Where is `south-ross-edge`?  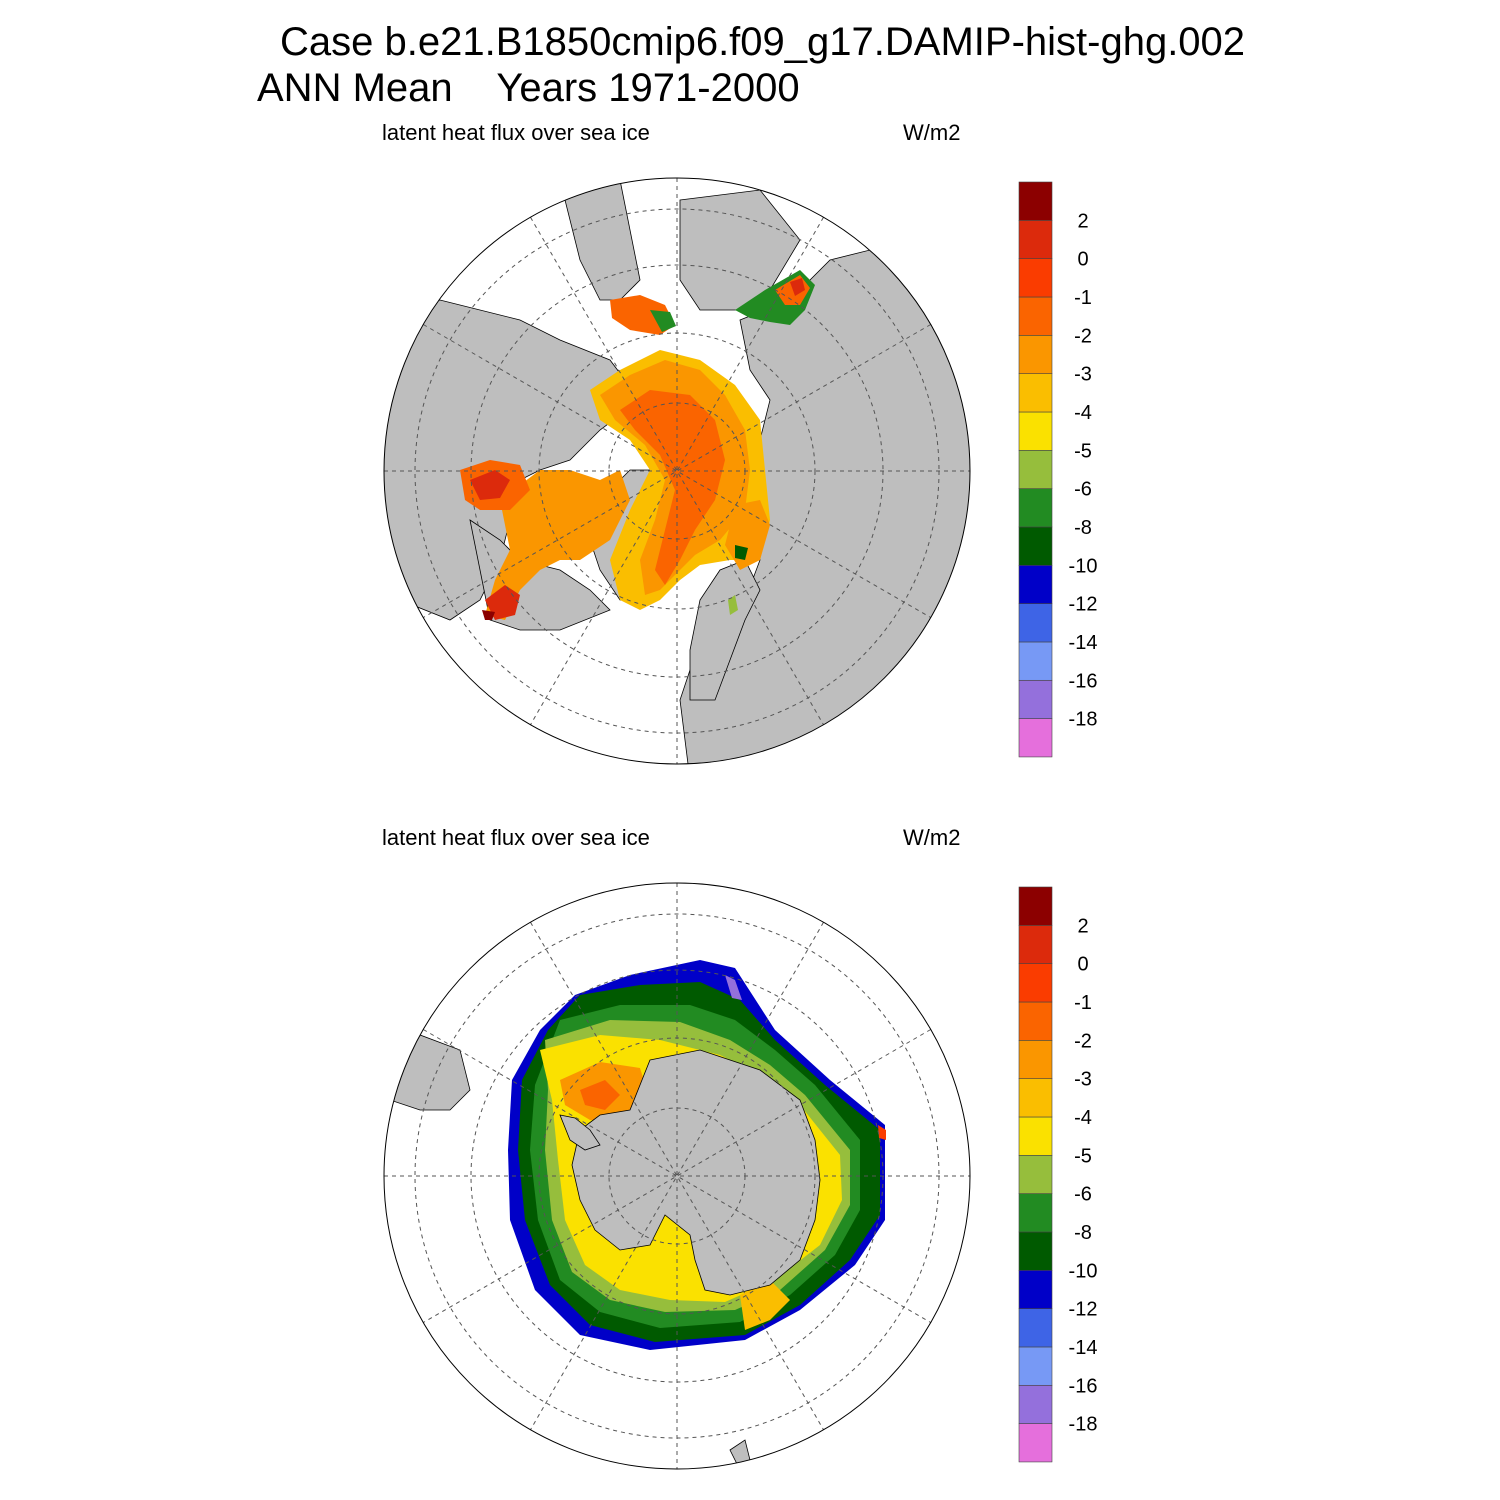 south-ross-edge is located at coordinates (765, 1305).